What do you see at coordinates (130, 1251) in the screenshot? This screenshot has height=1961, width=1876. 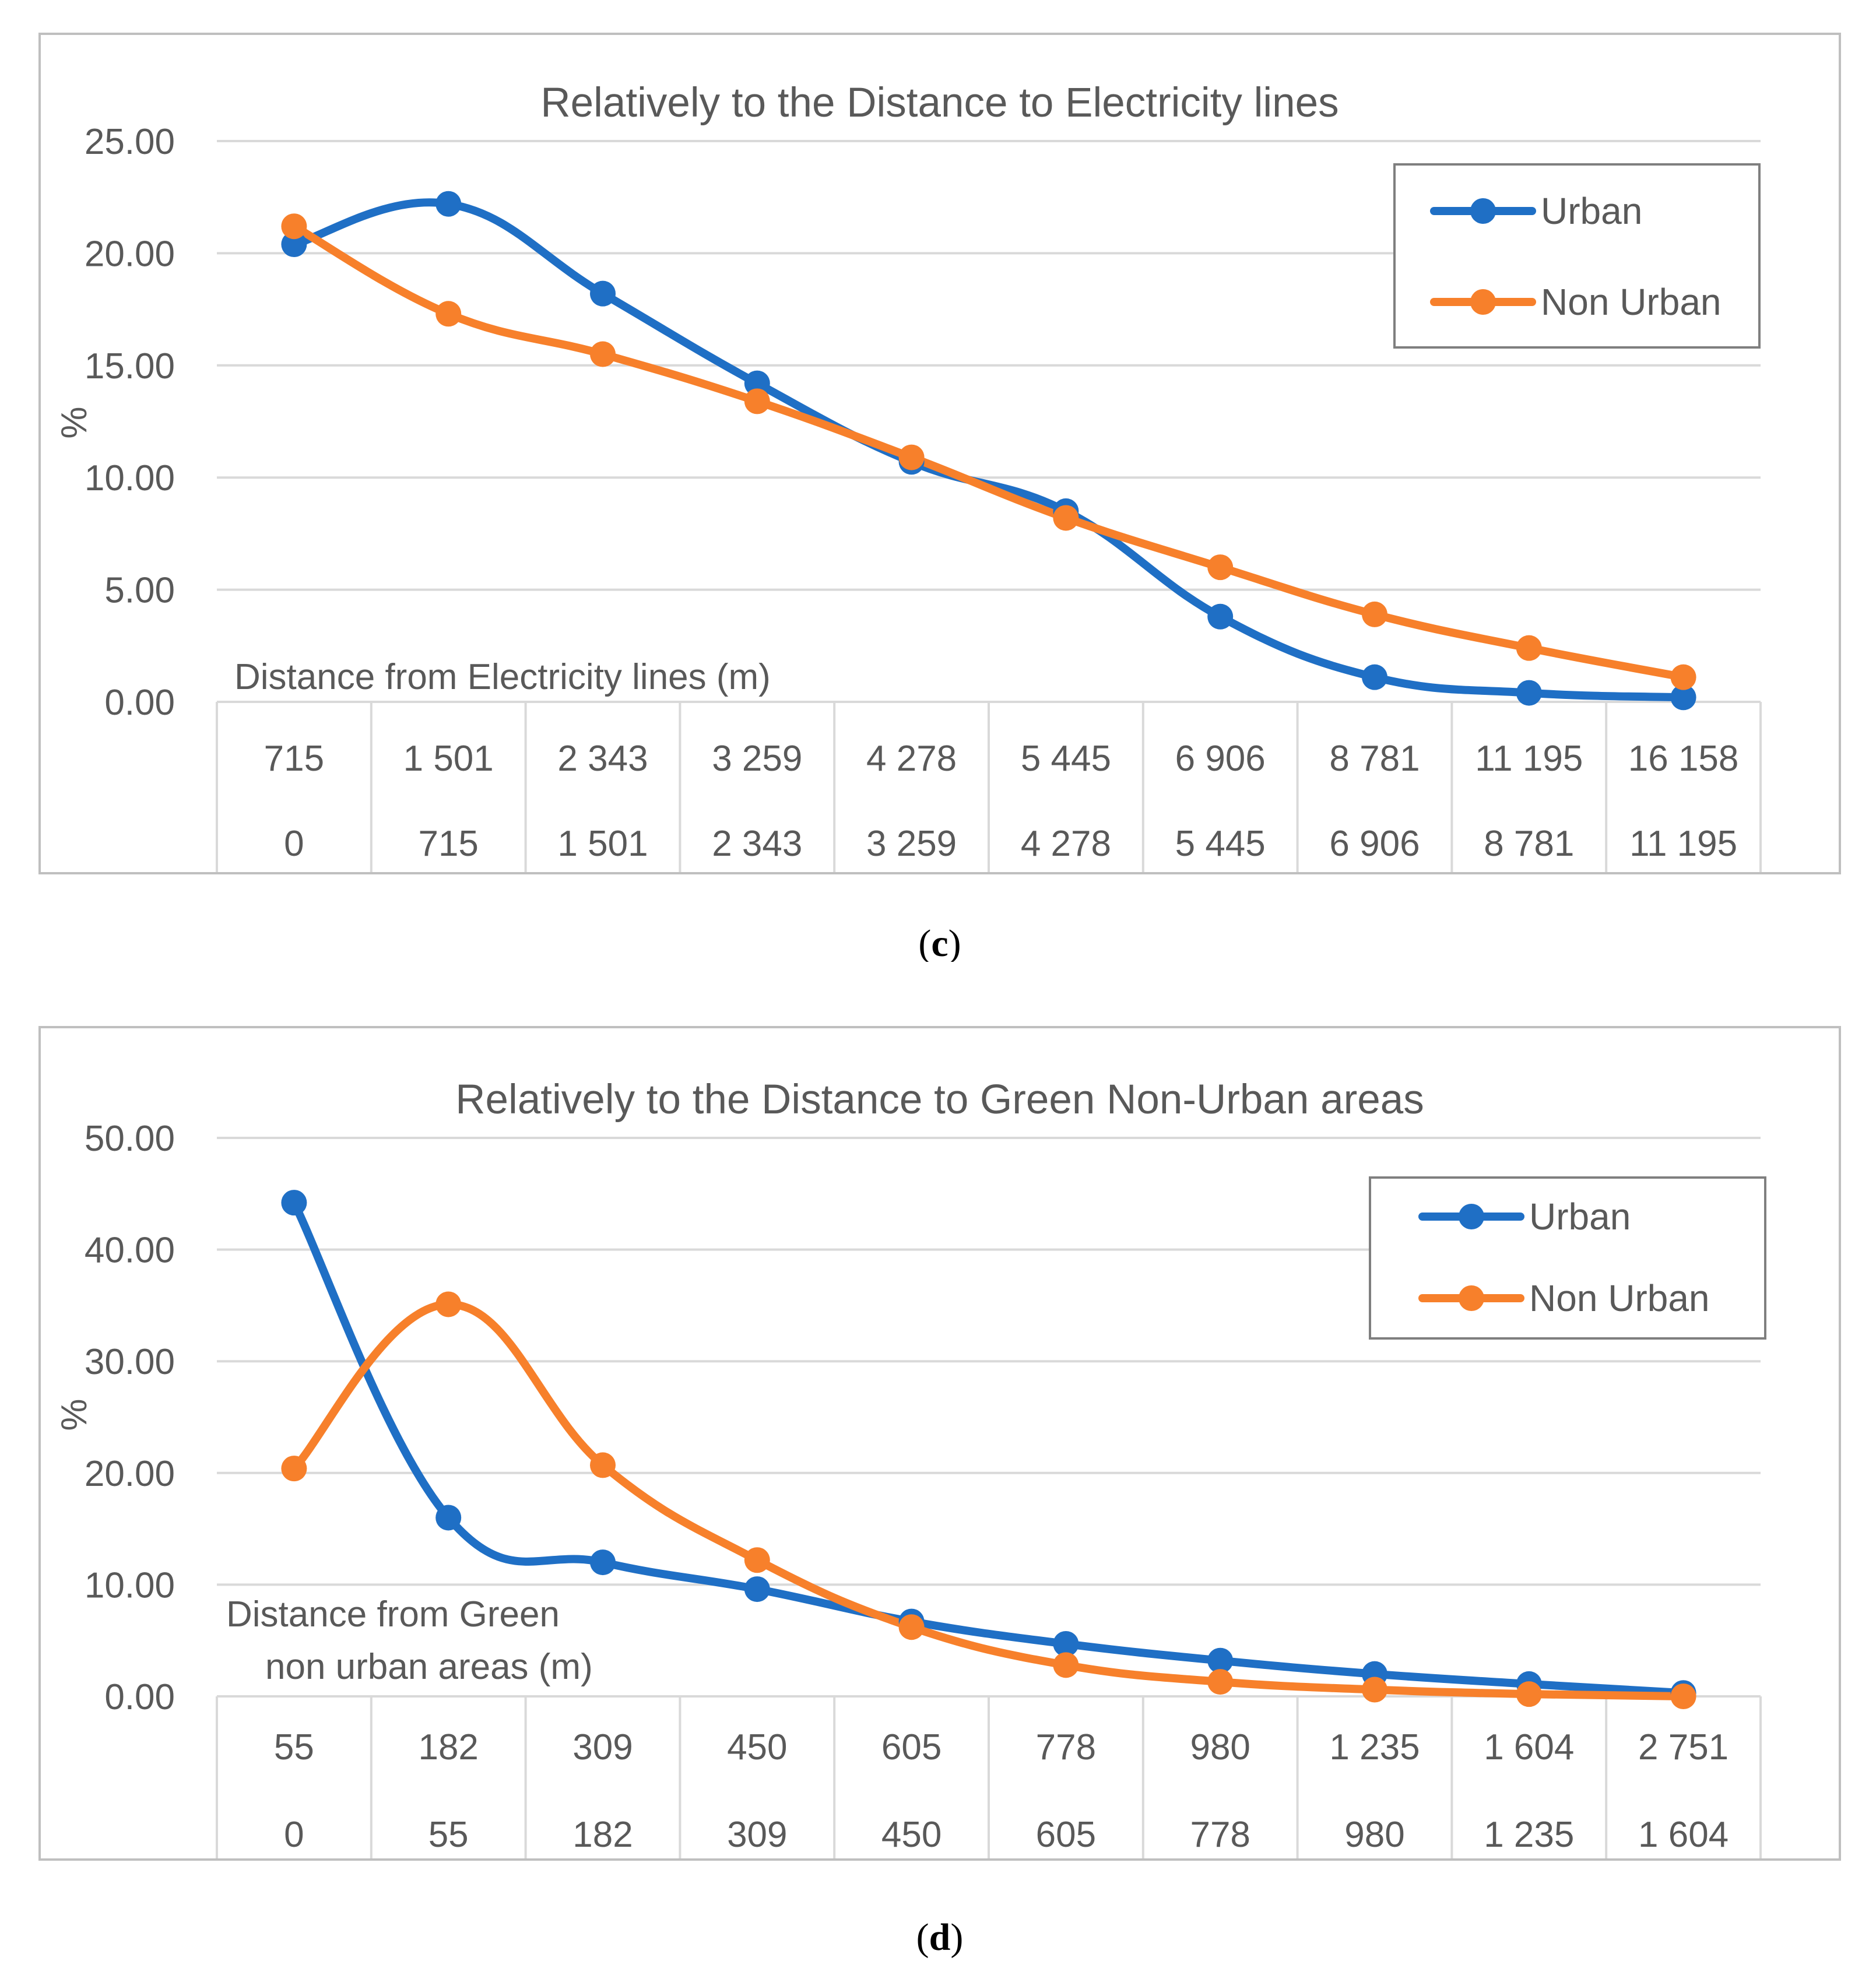 I see `chart-d-y-tick-label: 40.00` at bounding box center [130, 1251].